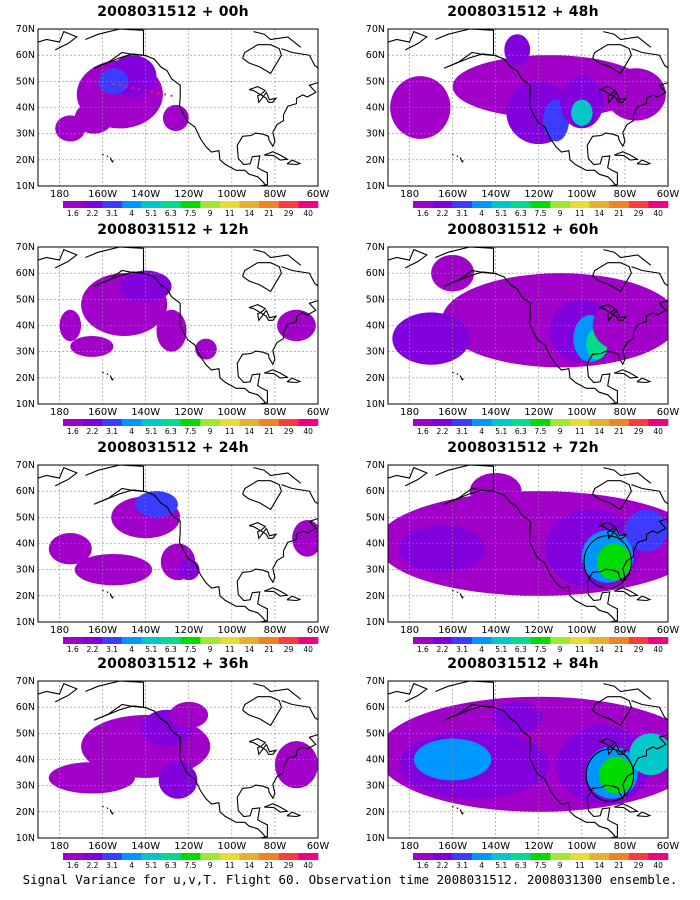  What do you see at coordinates (191, 431) in the screenshot?
I see `colorbar-label: 7.5` at bounding box center [191, 431].